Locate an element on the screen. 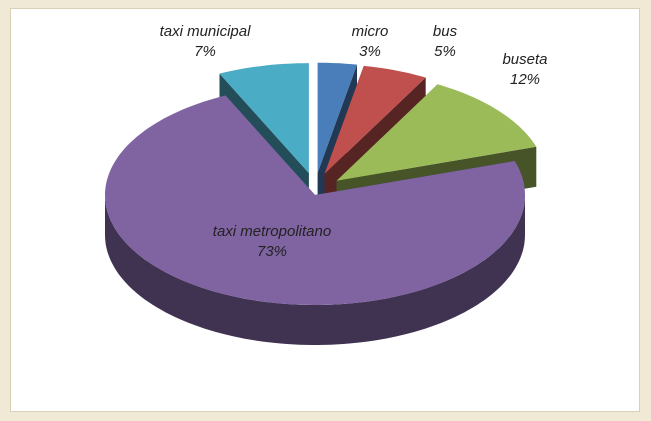 This screenshot has width=651, height=421. category-label: buseta is located at coordinates (525, 59).